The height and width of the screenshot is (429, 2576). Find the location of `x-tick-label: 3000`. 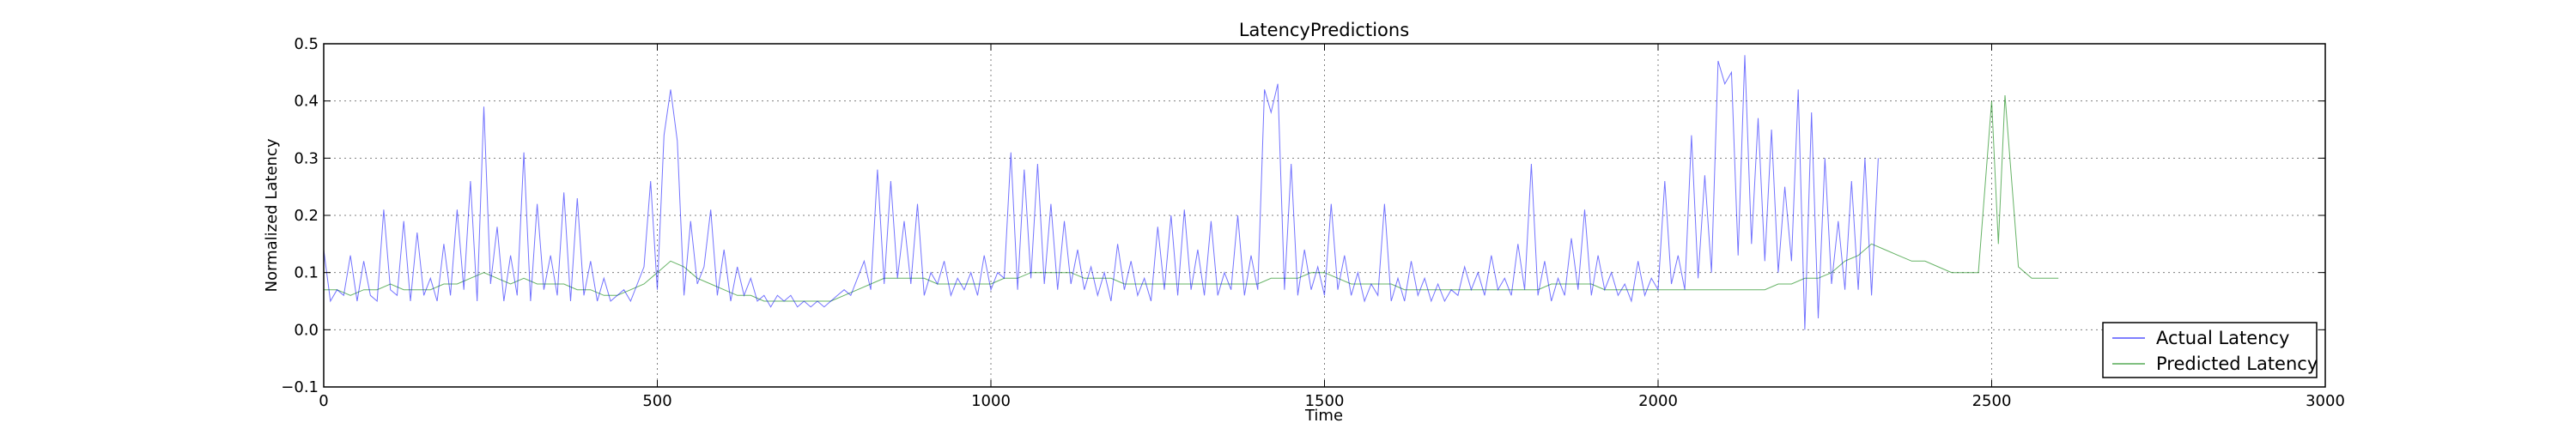

x-tick-label: 3000 is located at coordinates (2325, 401).